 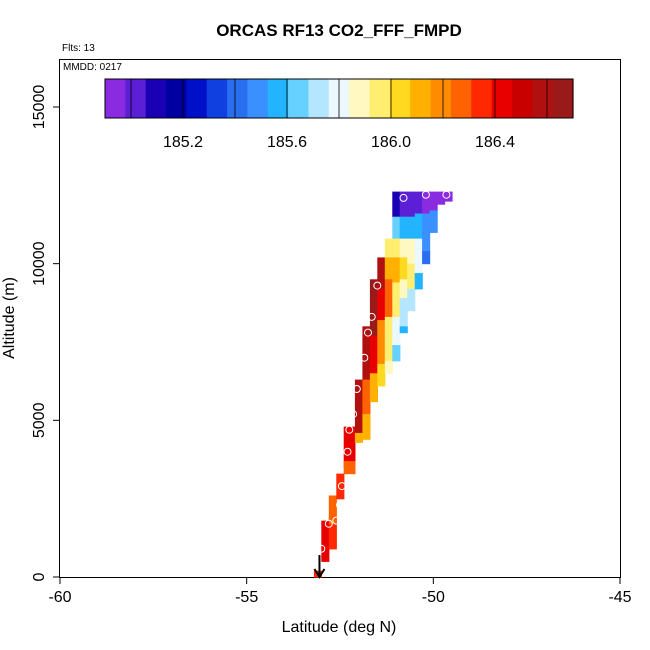 I want to click on y-tick-label: 10000, so click(x=39, y=263).